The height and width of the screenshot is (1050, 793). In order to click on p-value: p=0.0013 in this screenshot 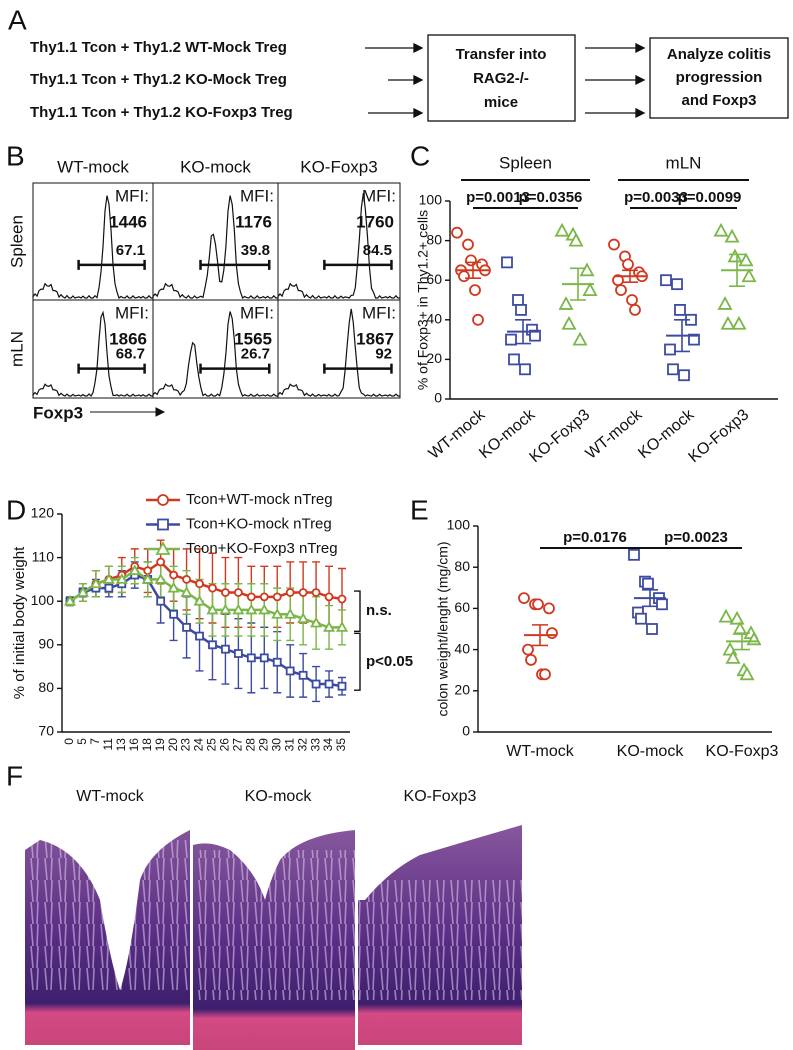, I will do `click(498, 197)`.